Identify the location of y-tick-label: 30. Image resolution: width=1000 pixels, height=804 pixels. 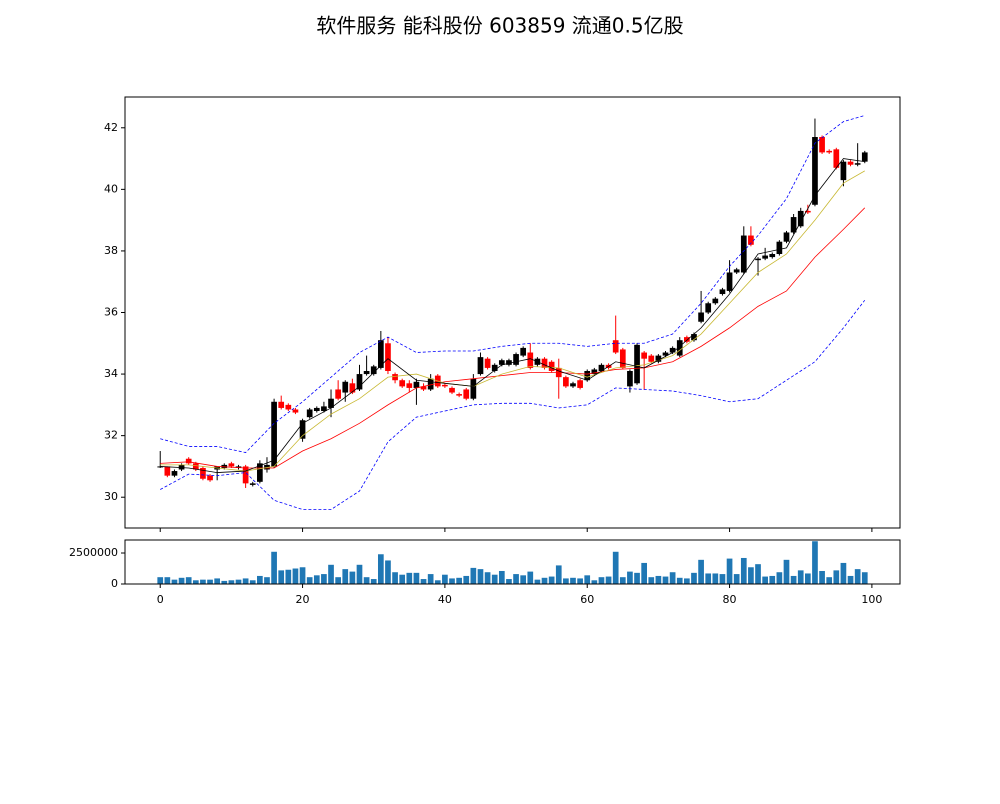
(111, 496).